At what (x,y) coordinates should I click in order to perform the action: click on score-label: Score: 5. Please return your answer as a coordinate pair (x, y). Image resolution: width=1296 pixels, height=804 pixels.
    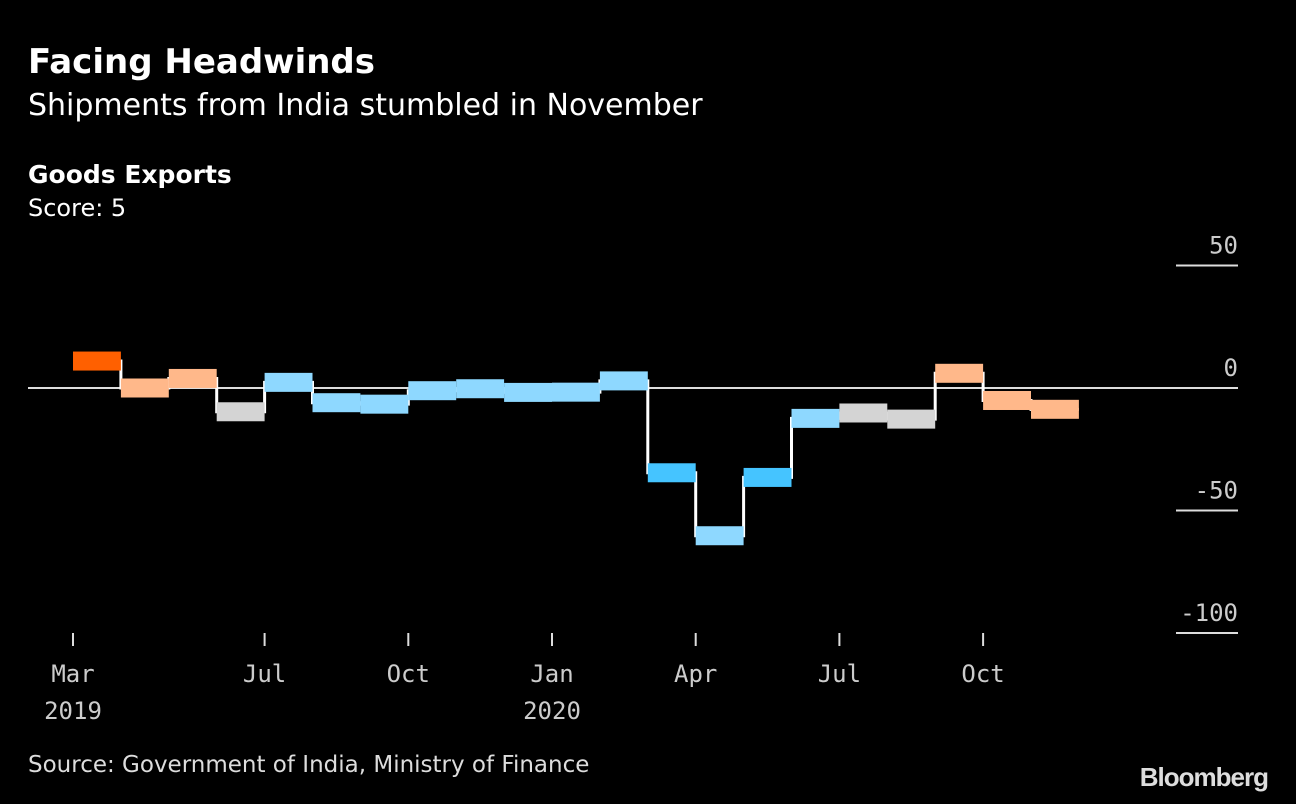
    Looking at the image, I should click on (77, 208).